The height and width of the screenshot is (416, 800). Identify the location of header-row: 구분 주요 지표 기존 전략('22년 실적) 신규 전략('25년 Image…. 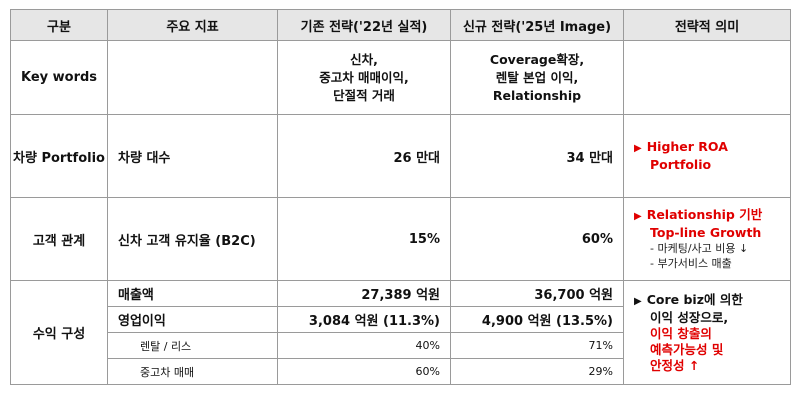
(400, 25).